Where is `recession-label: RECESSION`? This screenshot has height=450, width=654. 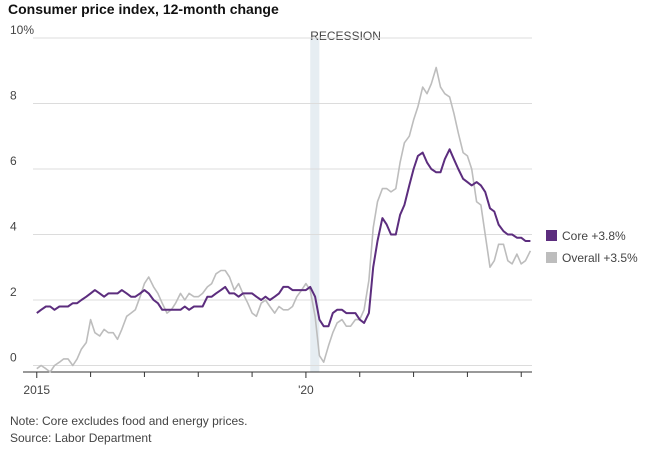 recession-label: RECESSION is located at coordinates (345, 36).